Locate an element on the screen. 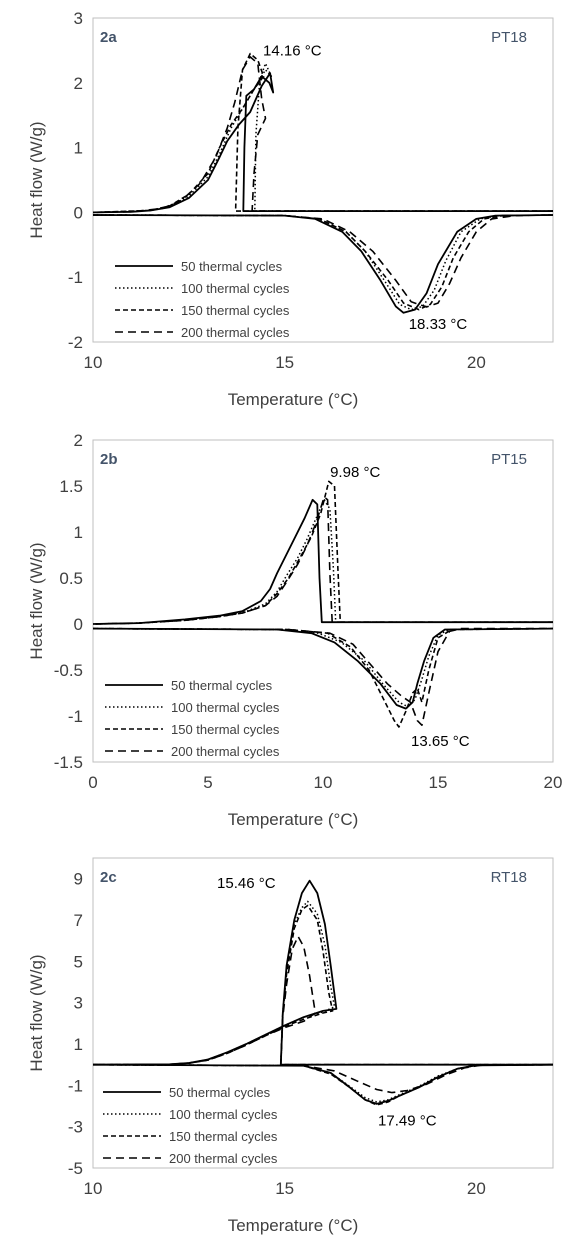 This screenshot has height=1253, width=574. peak-annotation: 9.98 °C is located at coordinates (355, 472).